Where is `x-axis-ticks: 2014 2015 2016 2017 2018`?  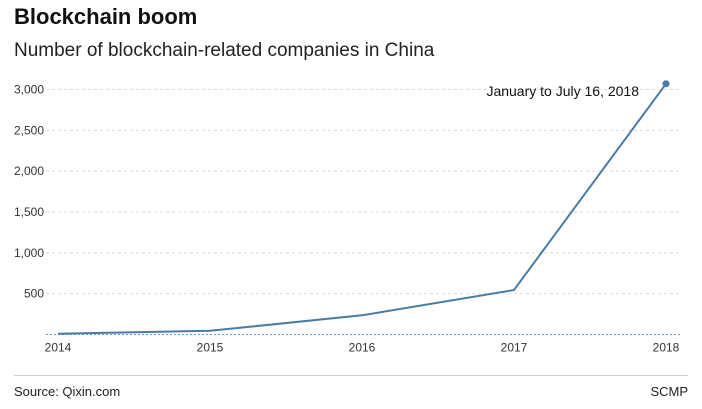
x-axis-ticks: 2014 2015 2016 2017 2018 is located at coordinates (362, 348).